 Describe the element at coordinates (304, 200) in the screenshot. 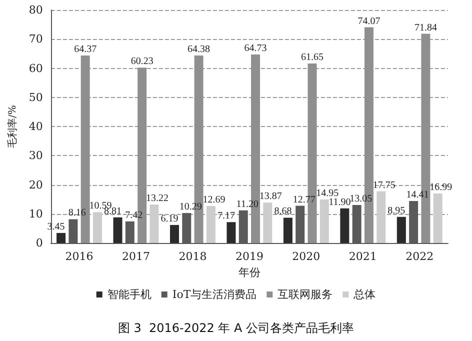

I see `data-label: 12.77` at that location.